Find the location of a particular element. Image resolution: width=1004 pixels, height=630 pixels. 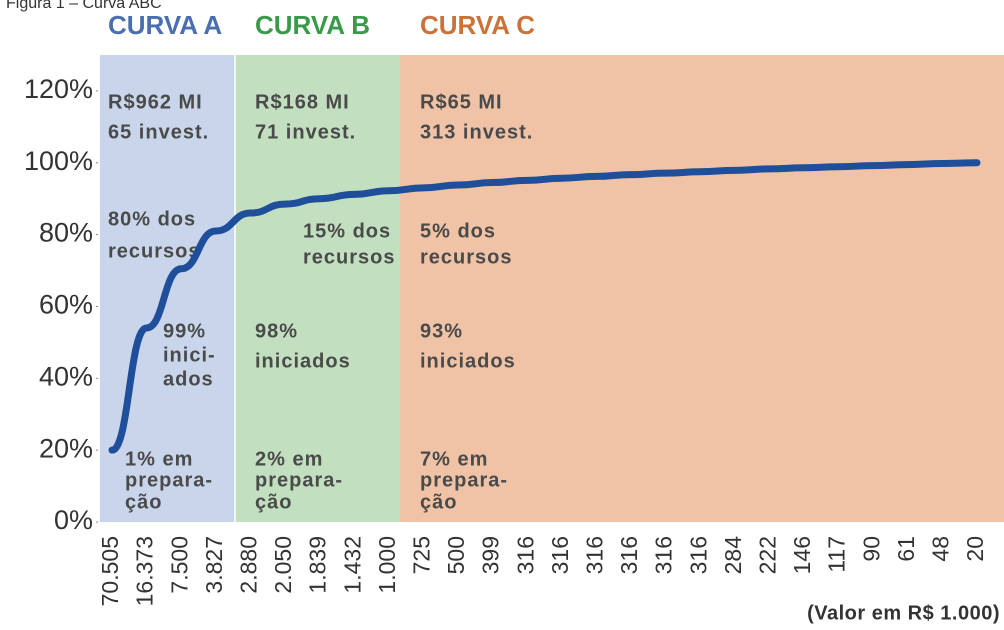

x-tick-label: 222 is located at coordinates (767, 555).